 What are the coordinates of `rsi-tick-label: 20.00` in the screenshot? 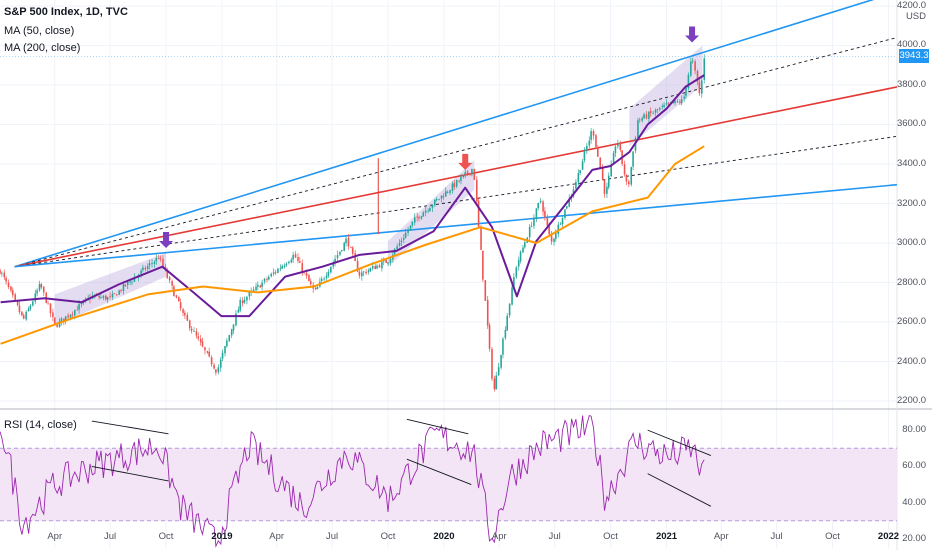 It's located at (914, 538).